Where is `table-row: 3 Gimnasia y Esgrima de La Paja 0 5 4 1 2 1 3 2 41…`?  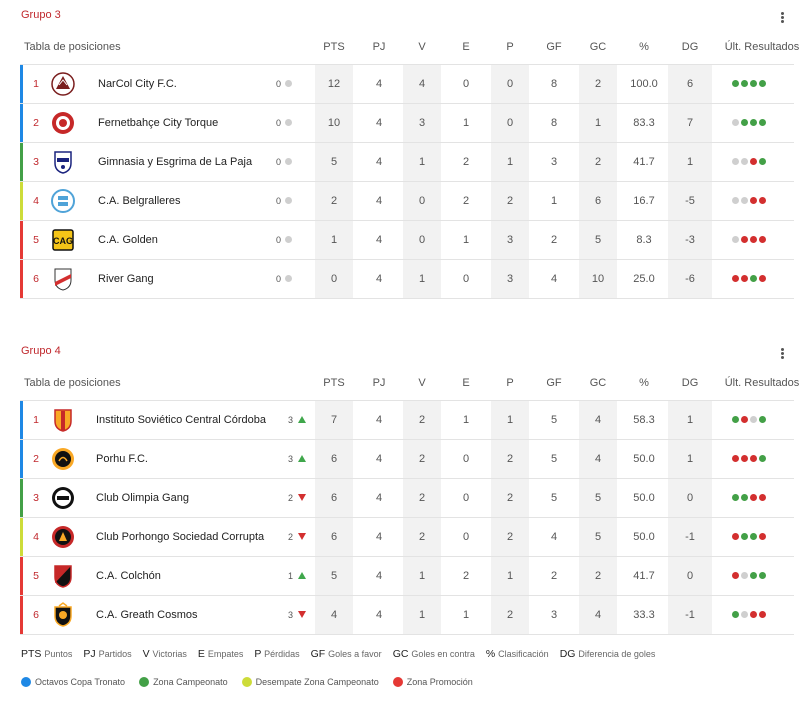
table-row: 3 Gimnasia y Esgrima de La Paja 0 5 4 1 2 1 3 2 41… is located at coordinates (407, 161).